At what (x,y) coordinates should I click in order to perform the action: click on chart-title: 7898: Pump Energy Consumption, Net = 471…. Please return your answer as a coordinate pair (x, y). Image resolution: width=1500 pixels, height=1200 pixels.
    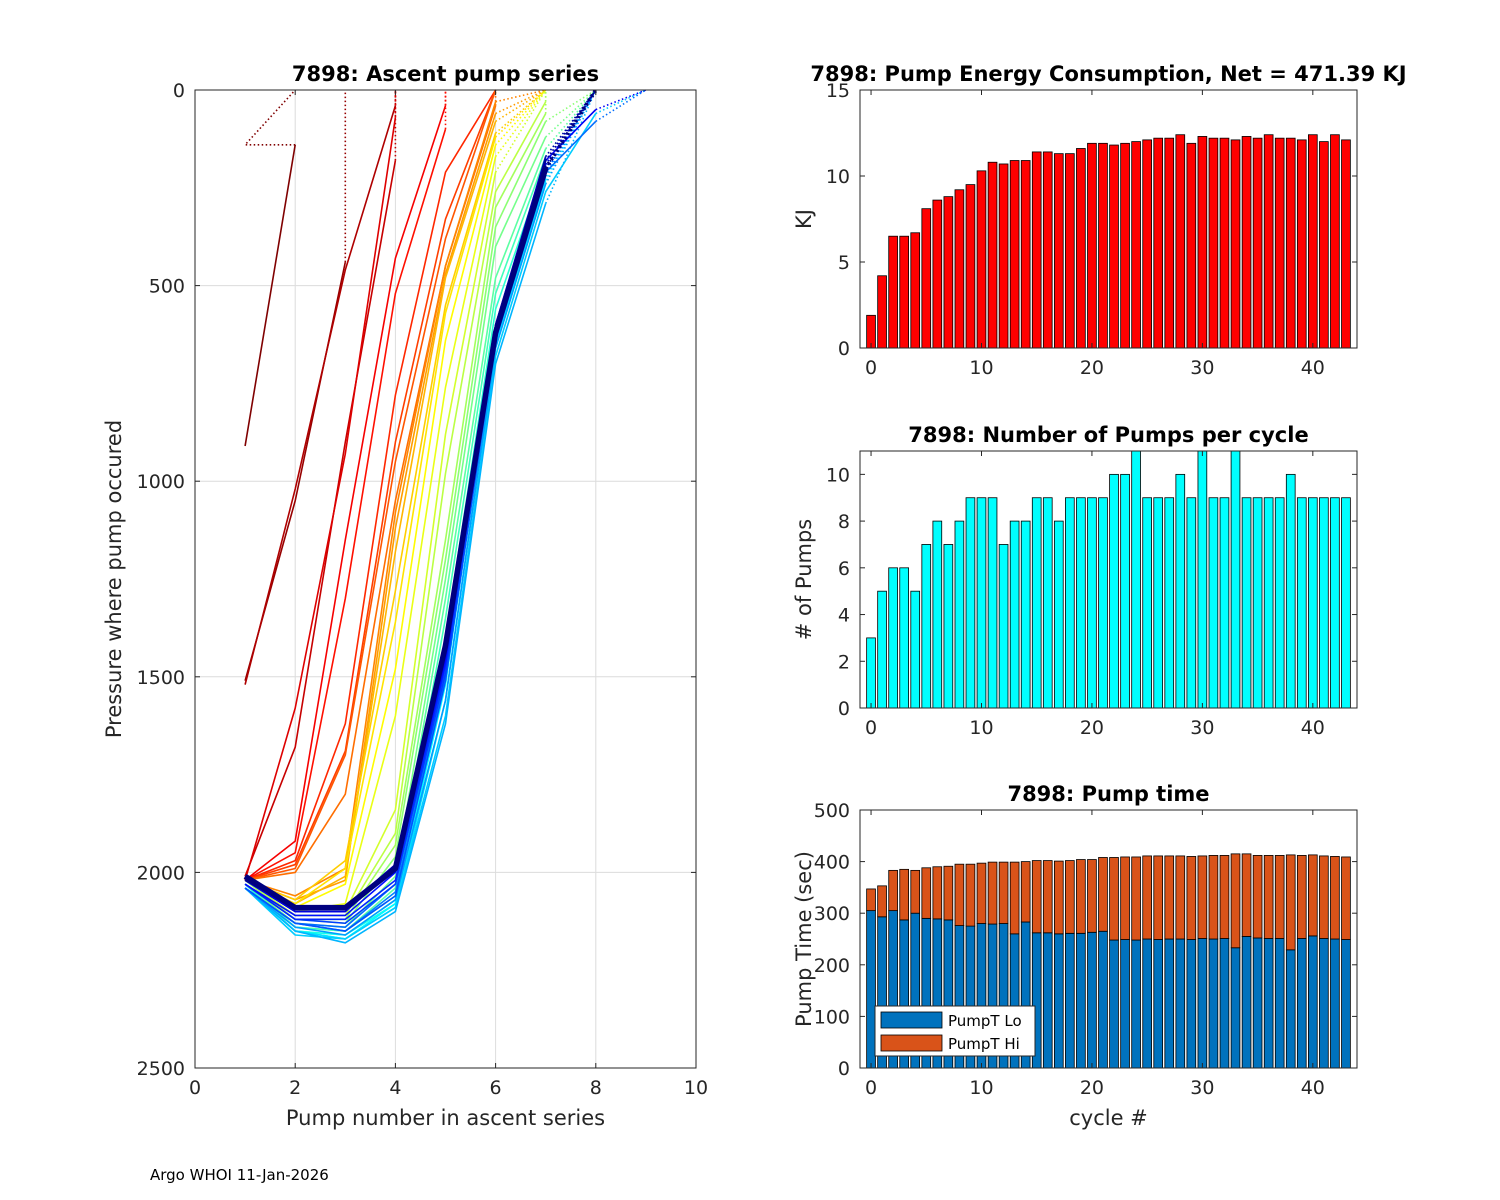
    Looking at the image, I should click on (1108, 74).